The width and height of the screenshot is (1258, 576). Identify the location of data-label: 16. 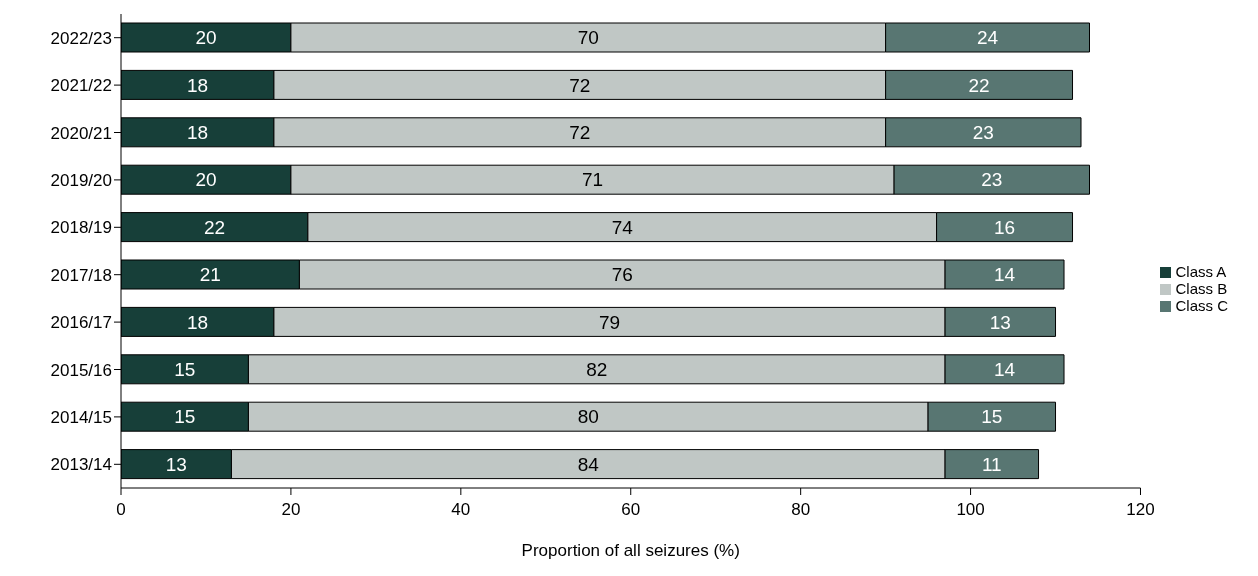
(1004, 227).